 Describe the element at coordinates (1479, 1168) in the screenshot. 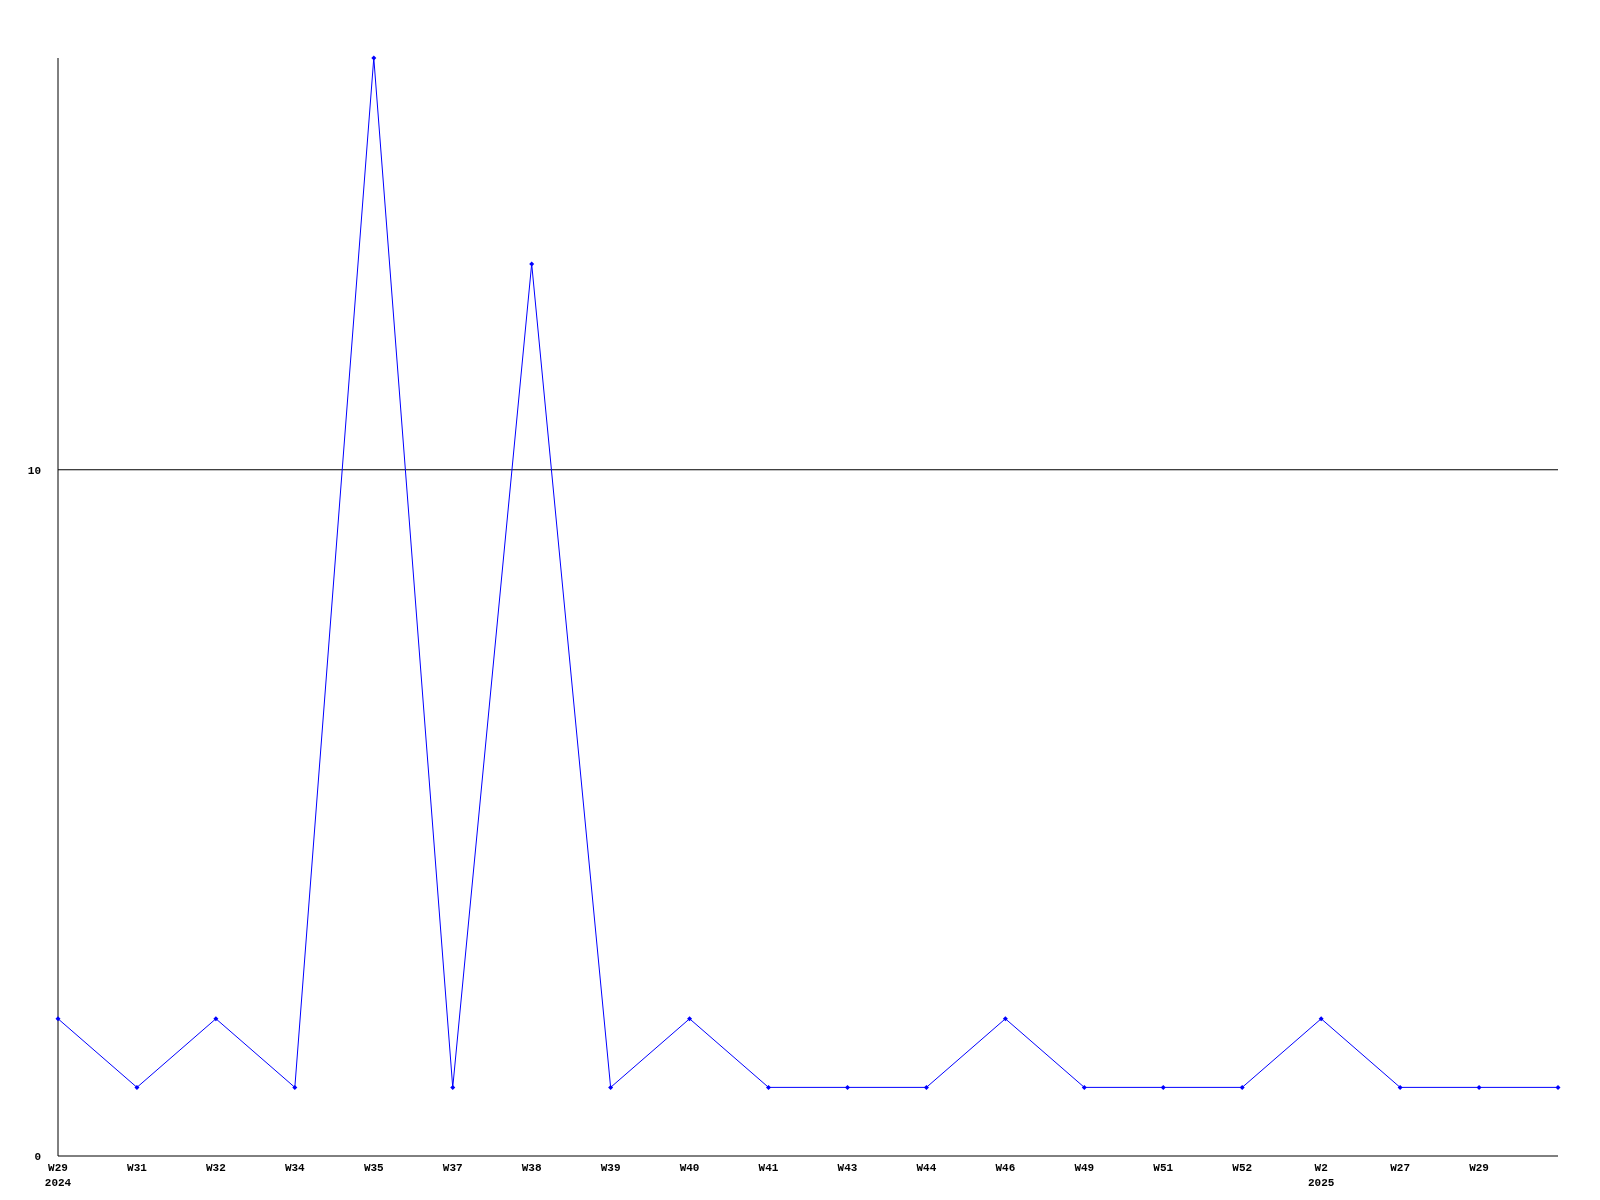

I see `x-tick-label: W29` at that location.